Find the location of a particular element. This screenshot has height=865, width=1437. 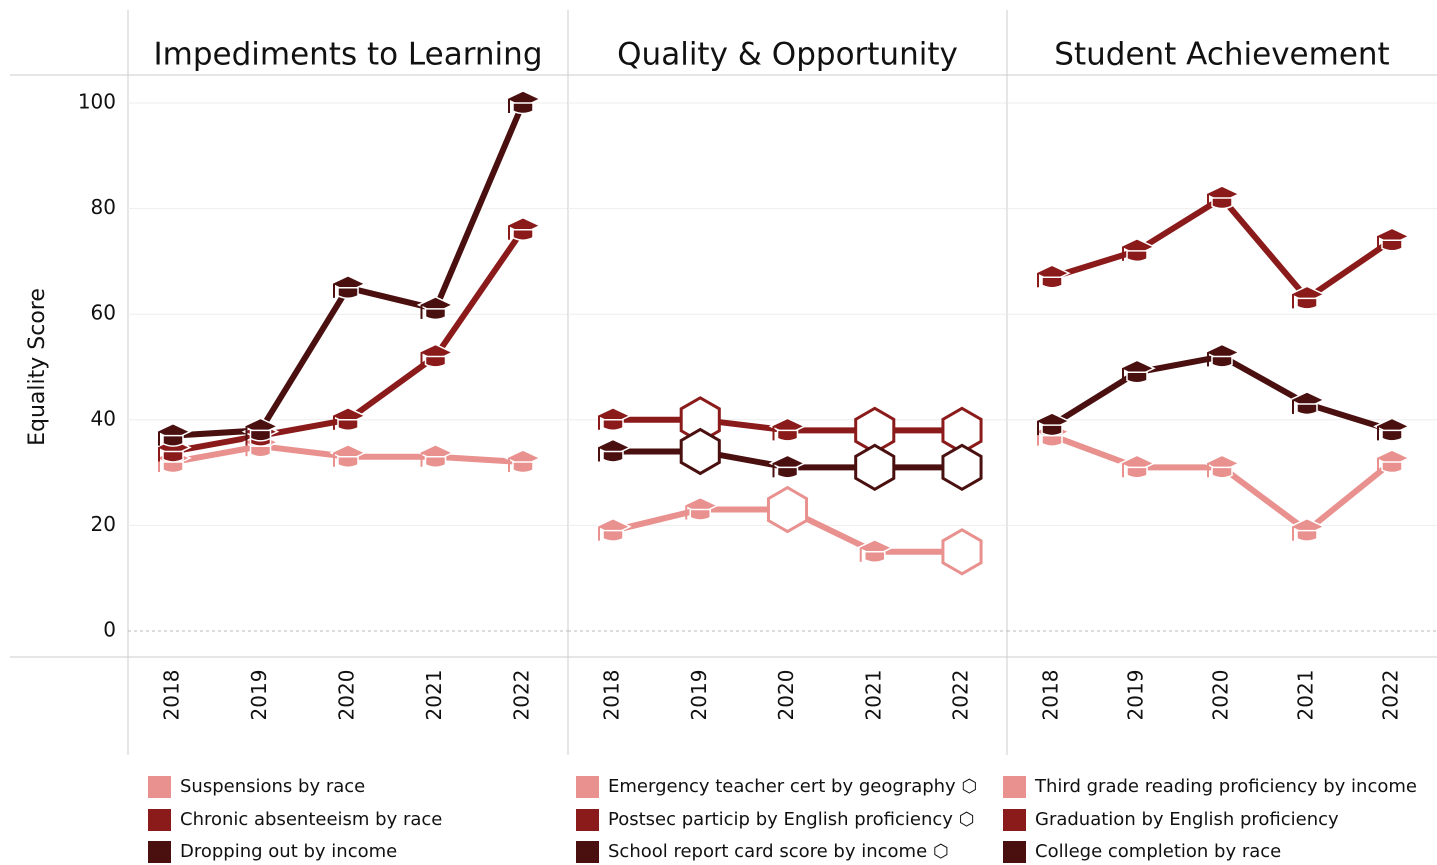

legend-label: Emergency teacher cert by geography ⬡ is located at coordinates (792, 786).